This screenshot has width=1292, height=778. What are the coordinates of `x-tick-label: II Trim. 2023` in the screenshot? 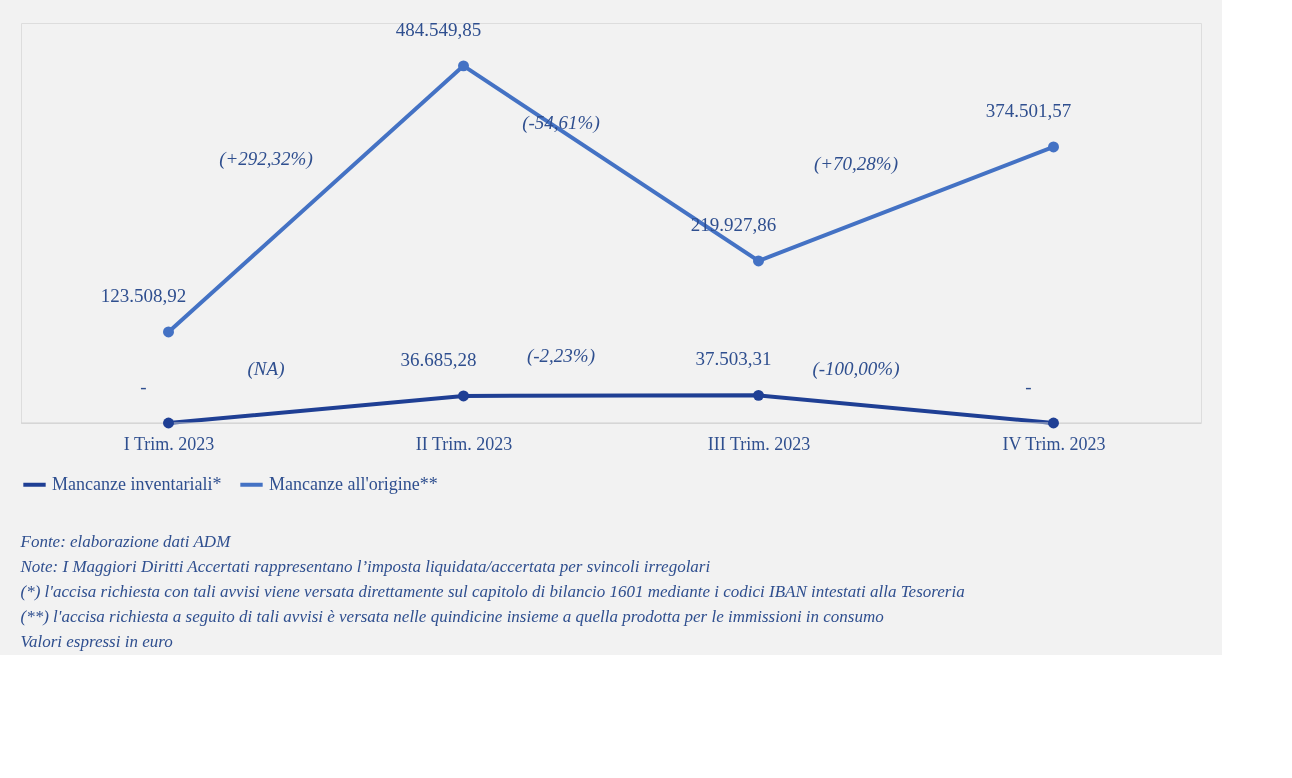 It's located at (464, 443).